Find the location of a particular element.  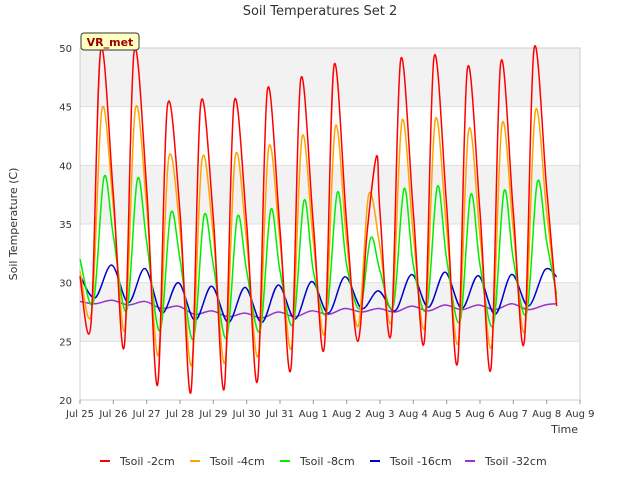

y-tick-label: 20 is located at coordinates (65, 401).